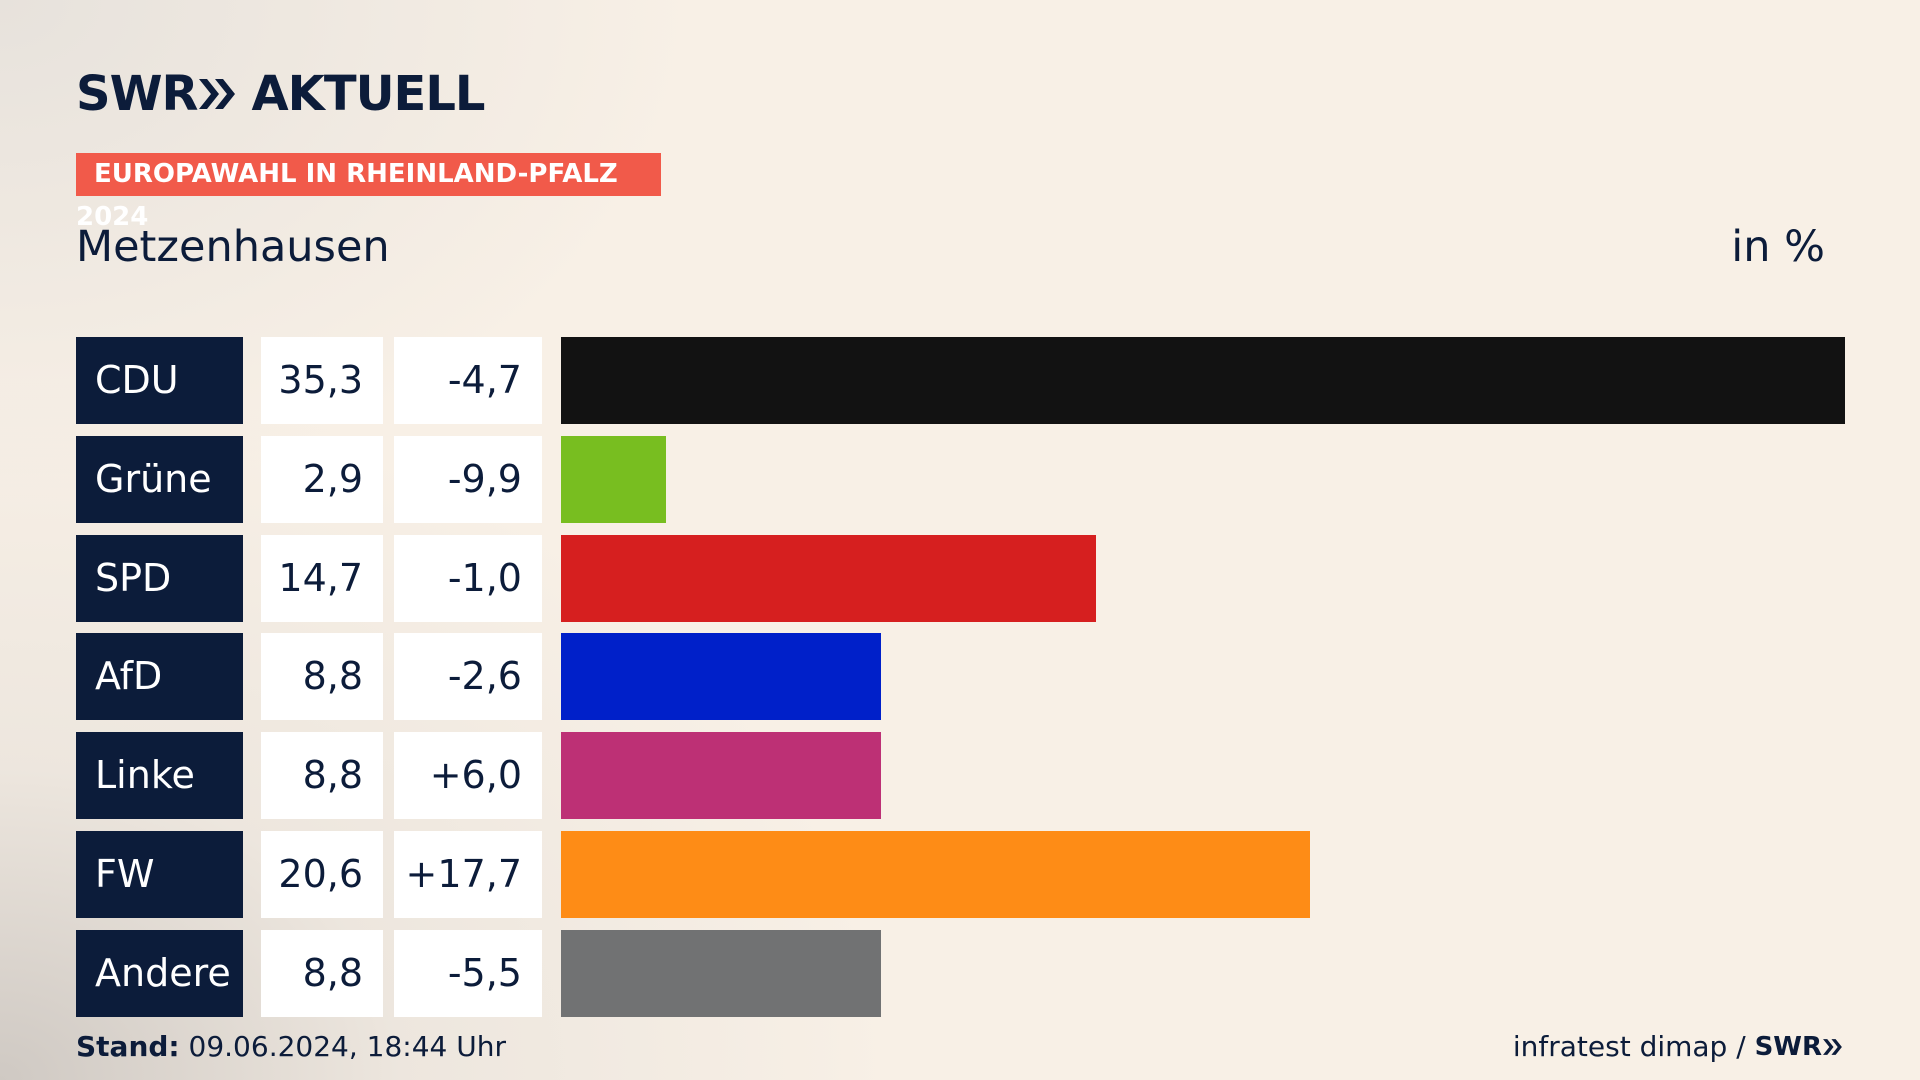  I want to click on party-name: Grüne, so click(159, 479).